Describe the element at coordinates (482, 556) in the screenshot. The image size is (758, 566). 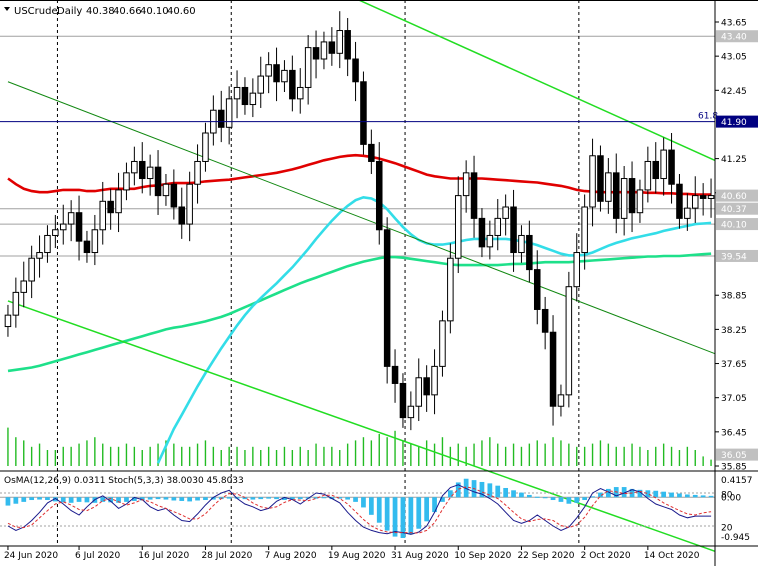
I see `date-label: 10 Sep 2020` at that location.